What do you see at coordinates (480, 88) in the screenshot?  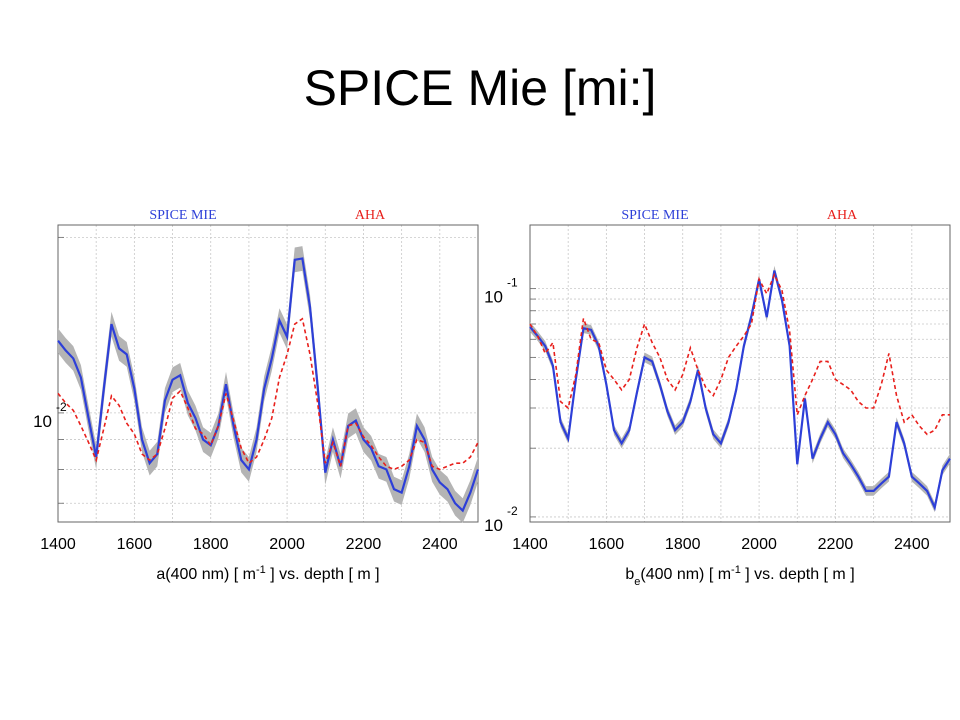 I see `slide-title: SPICE Mie [mi:]` at bounding box center [480, 88].